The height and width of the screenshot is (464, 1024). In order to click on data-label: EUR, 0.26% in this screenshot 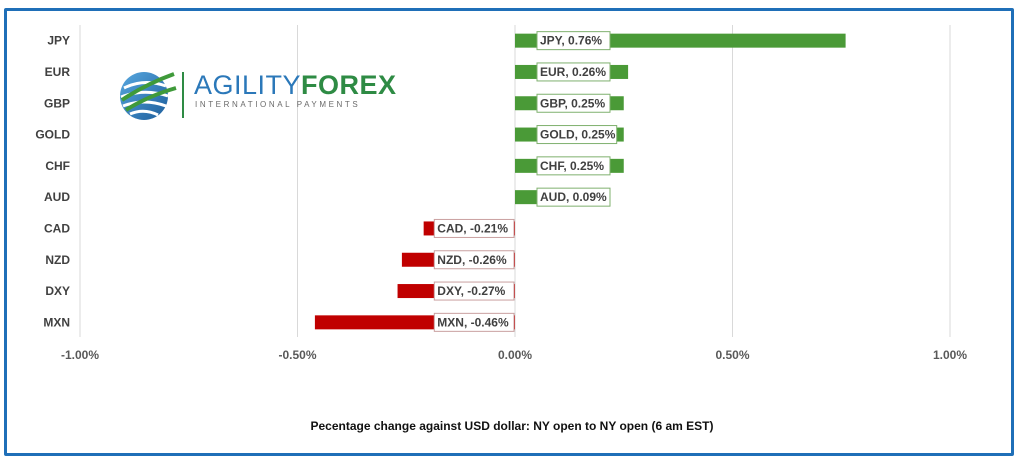, I will do `click(573, 72)`.